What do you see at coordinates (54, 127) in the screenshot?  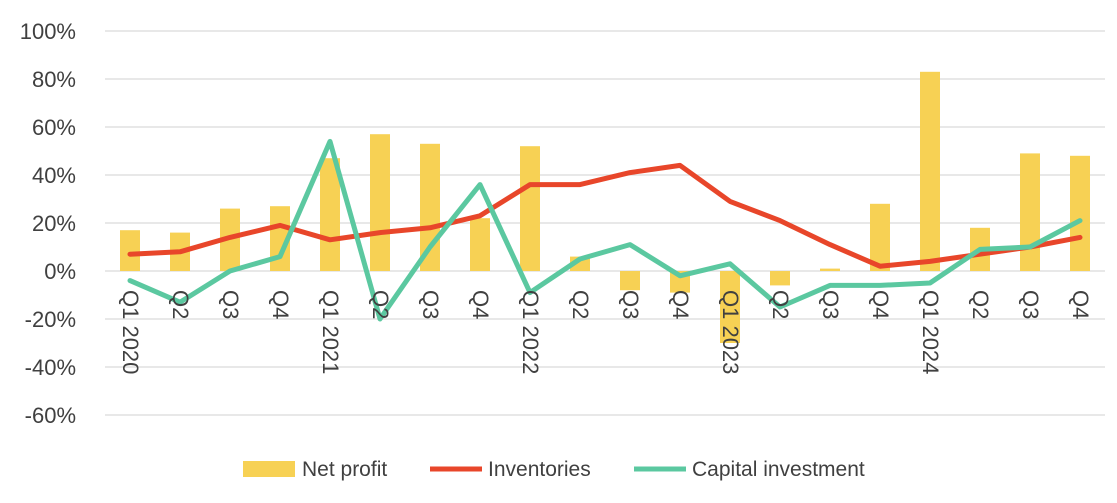 I see `y-tick-label: 60%` at bounding box center [54, 127].